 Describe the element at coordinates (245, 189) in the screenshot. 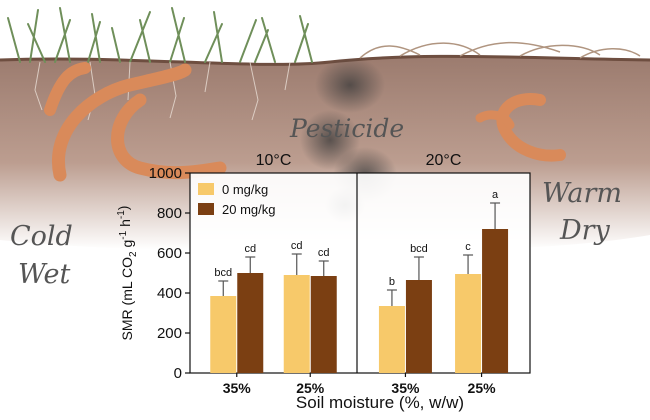

I see `legend-label: 0 mg/kg` at that location.